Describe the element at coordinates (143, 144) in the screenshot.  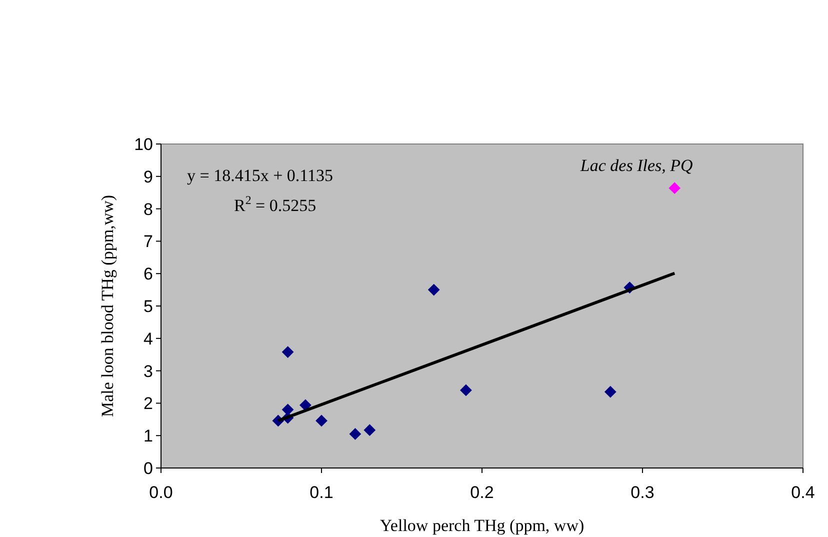
I see `y-tick-label: 10` at that location.